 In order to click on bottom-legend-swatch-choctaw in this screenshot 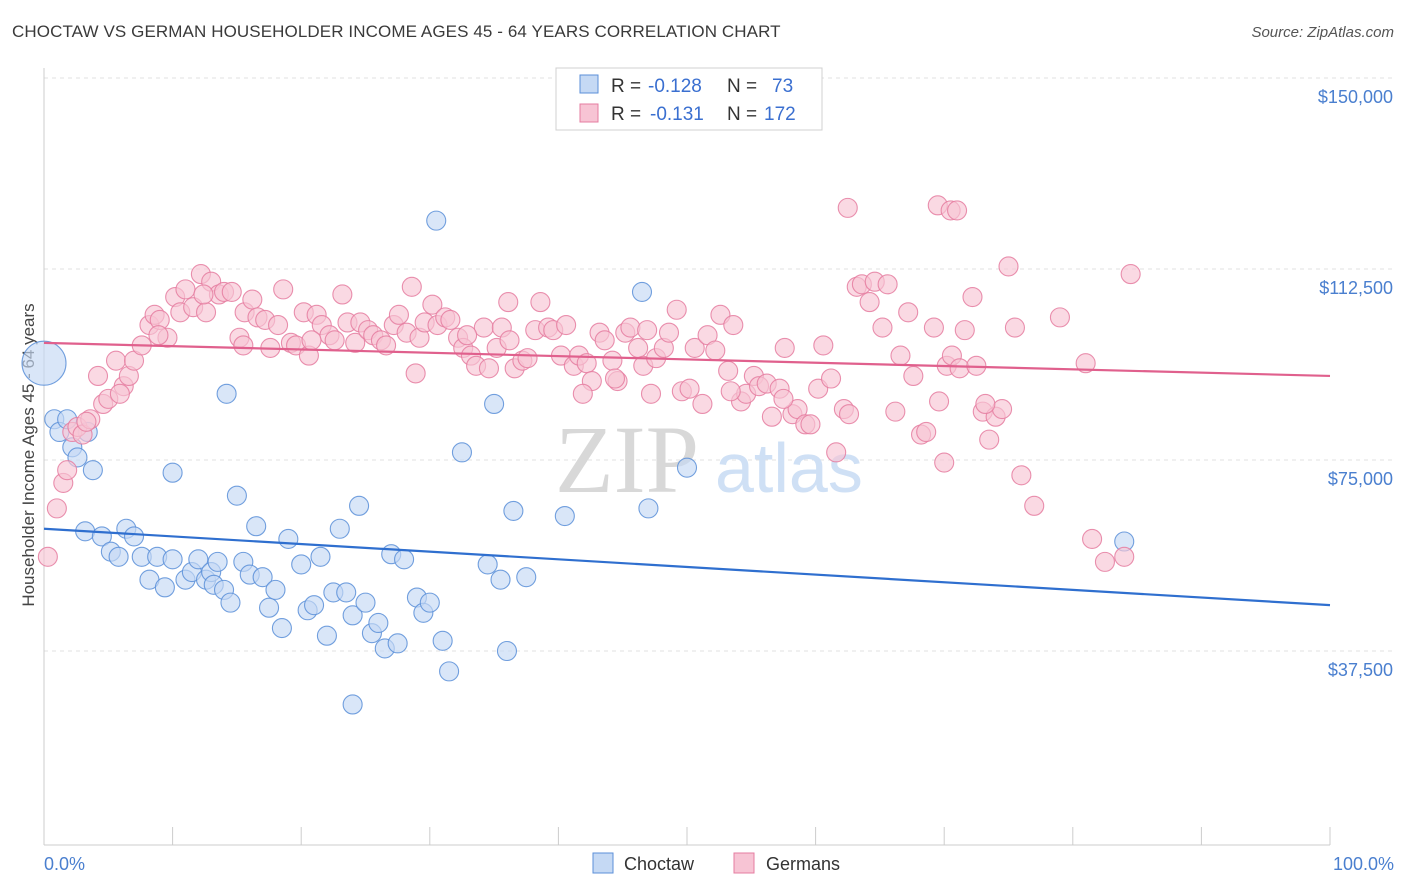, I will do `click(603, 863)`.